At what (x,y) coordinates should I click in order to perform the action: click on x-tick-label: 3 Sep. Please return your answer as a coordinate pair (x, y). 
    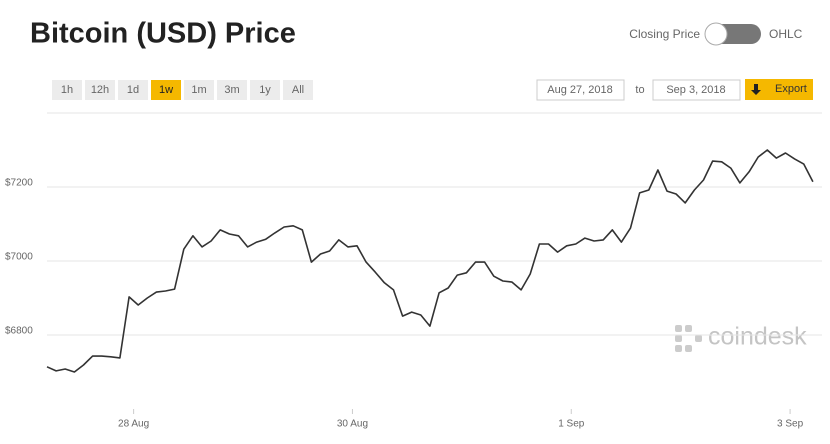
    Looking at the image, I should click on (790, 424).